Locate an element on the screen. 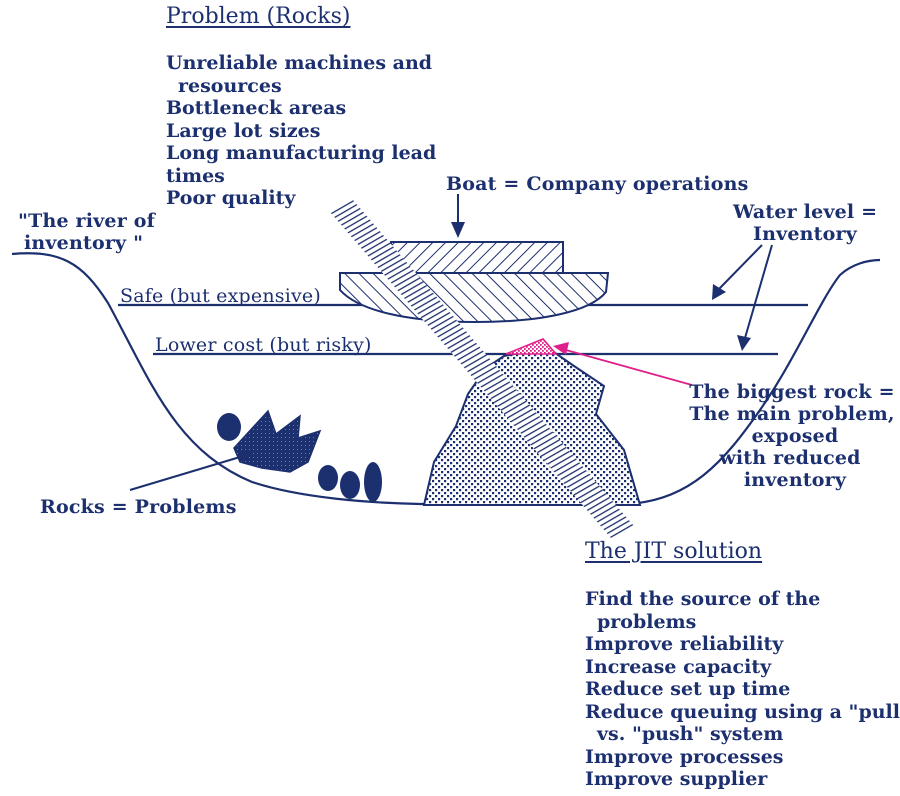  list-item: Increase capacity is located at coordinates (678, 666).